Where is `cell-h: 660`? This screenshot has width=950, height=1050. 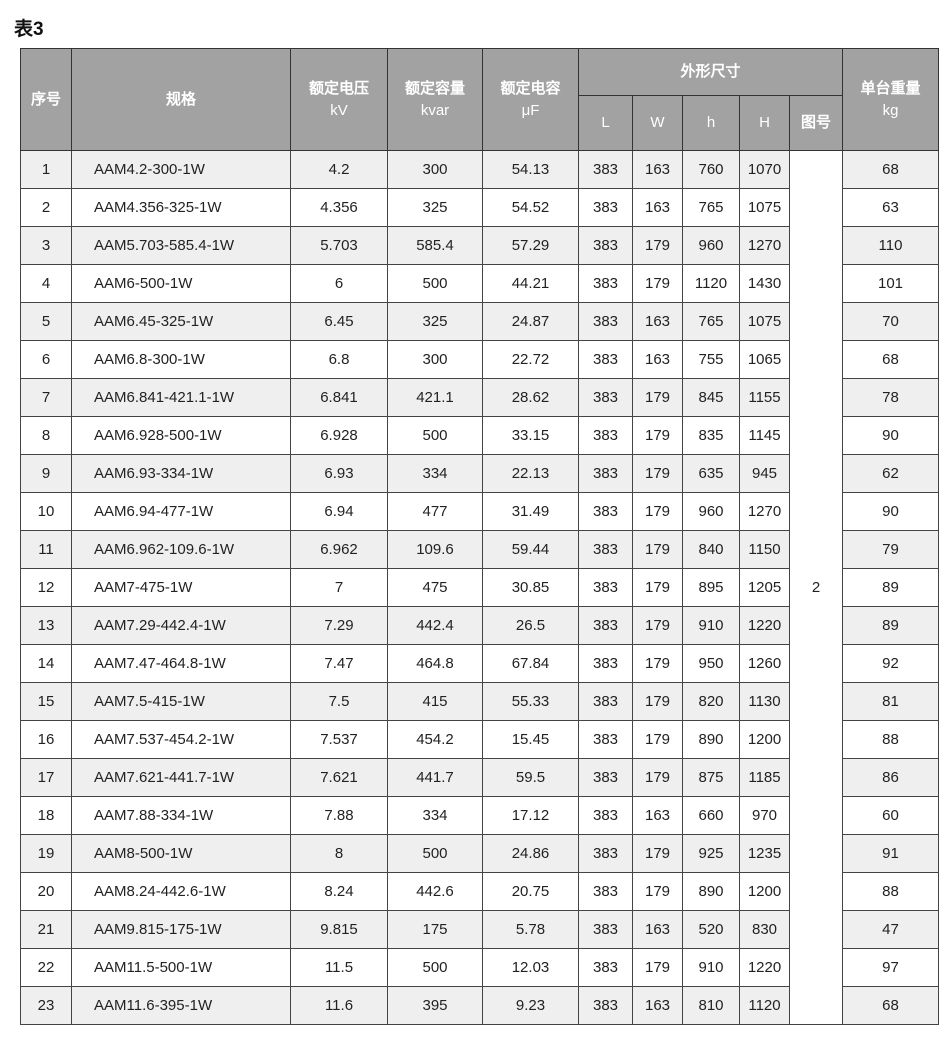
cell-h: 660 is located at coordinates (711, 815).